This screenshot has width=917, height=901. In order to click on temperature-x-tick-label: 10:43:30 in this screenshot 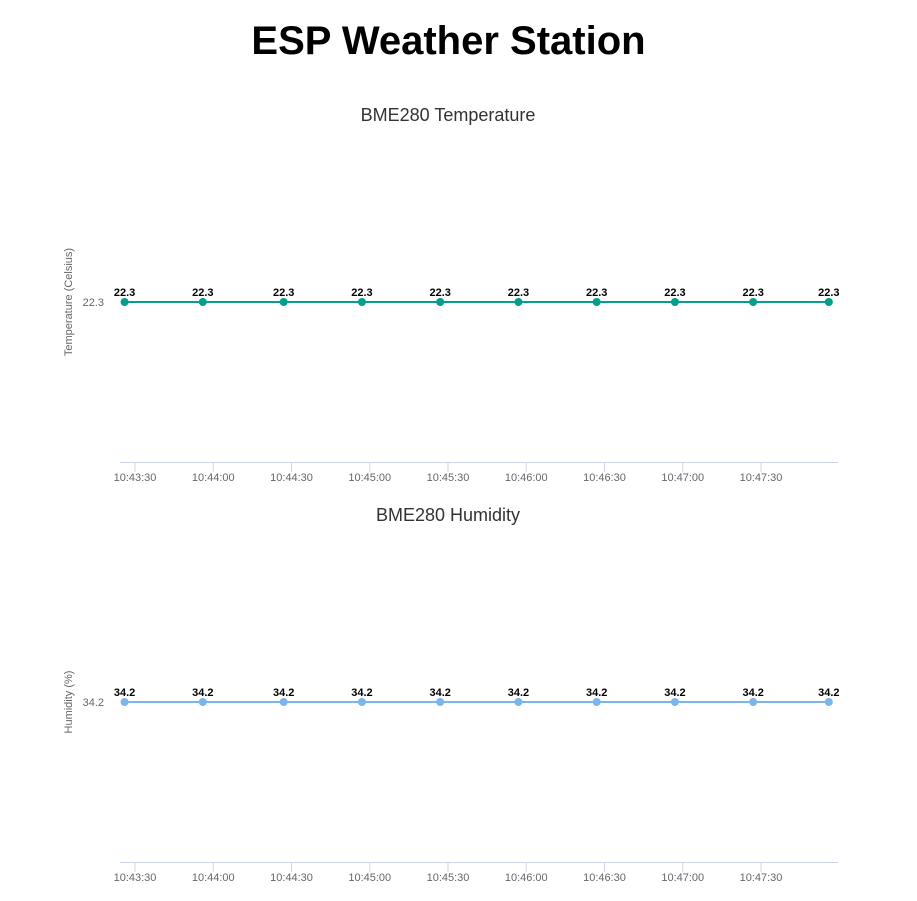, I will do `click(135, 478)`.